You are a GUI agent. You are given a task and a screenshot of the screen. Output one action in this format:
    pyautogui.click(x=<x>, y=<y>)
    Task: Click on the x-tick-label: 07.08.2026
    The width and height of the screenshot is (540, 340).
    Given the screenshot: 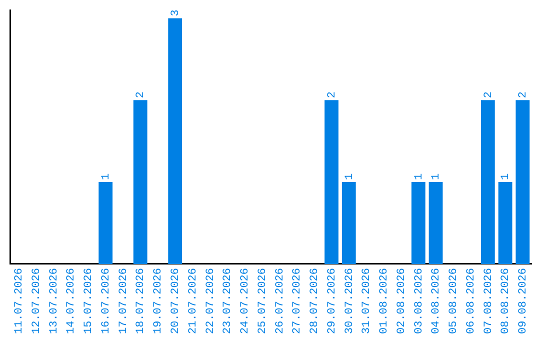 What is the action you would take?
    pyautogui.click(x=488, y=301)
    